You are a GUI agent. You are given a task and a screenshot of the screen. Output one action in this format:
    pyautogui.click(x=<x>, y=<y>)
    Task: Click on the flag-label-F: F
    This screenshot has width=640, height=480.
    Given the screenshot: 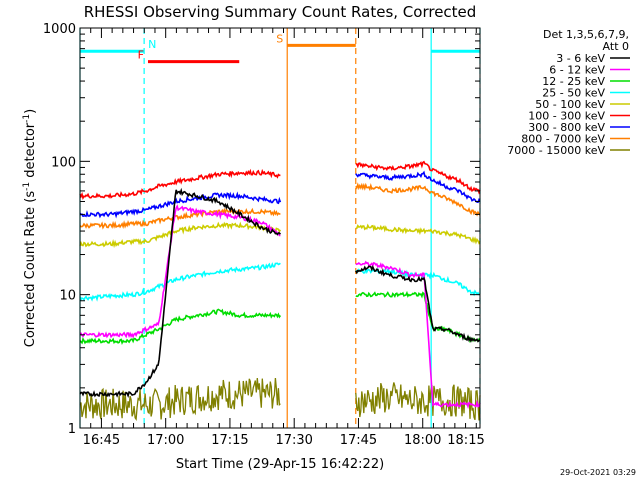 What is the action you would take?
    pyautogui.click(x=141, y=55)
    